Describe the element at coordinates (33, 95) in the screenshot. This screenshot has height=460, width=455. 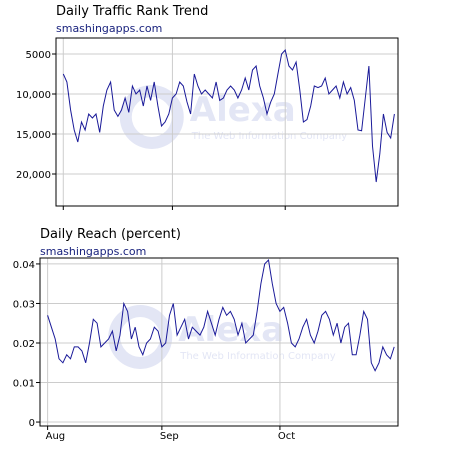
I see `y-tick-label: 10,000` at that location.